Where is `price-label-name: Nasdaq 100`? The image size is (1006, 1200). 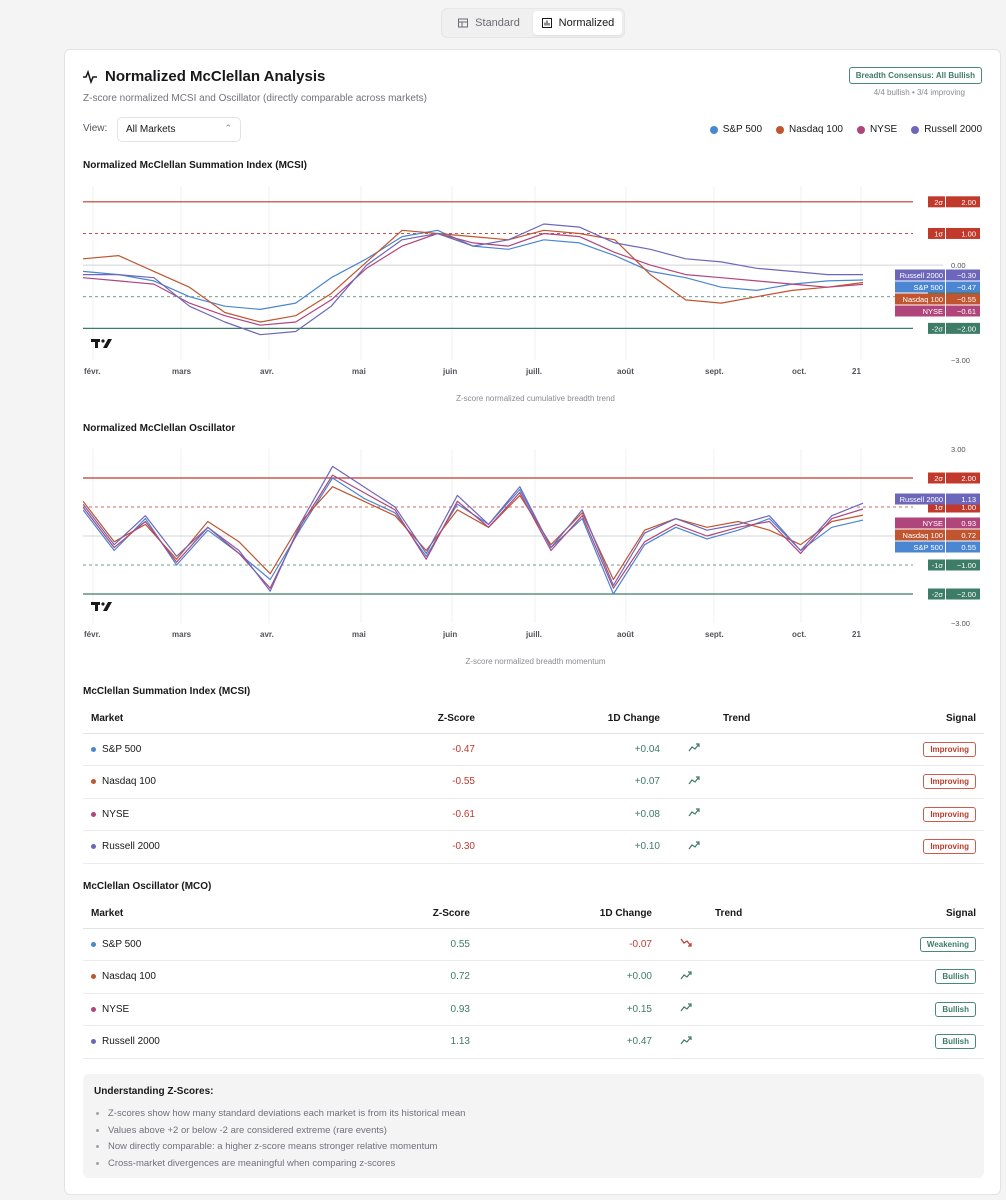 price-label-name: Nasdaq 100 is located at coordinates (923, 299).